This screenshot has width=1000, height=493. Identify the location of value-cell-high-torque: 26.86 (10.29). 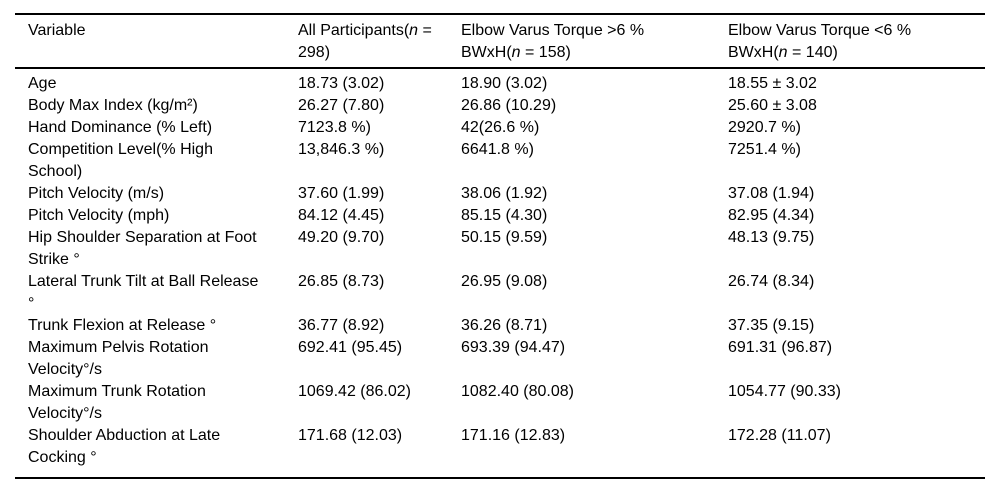
(509, 105).